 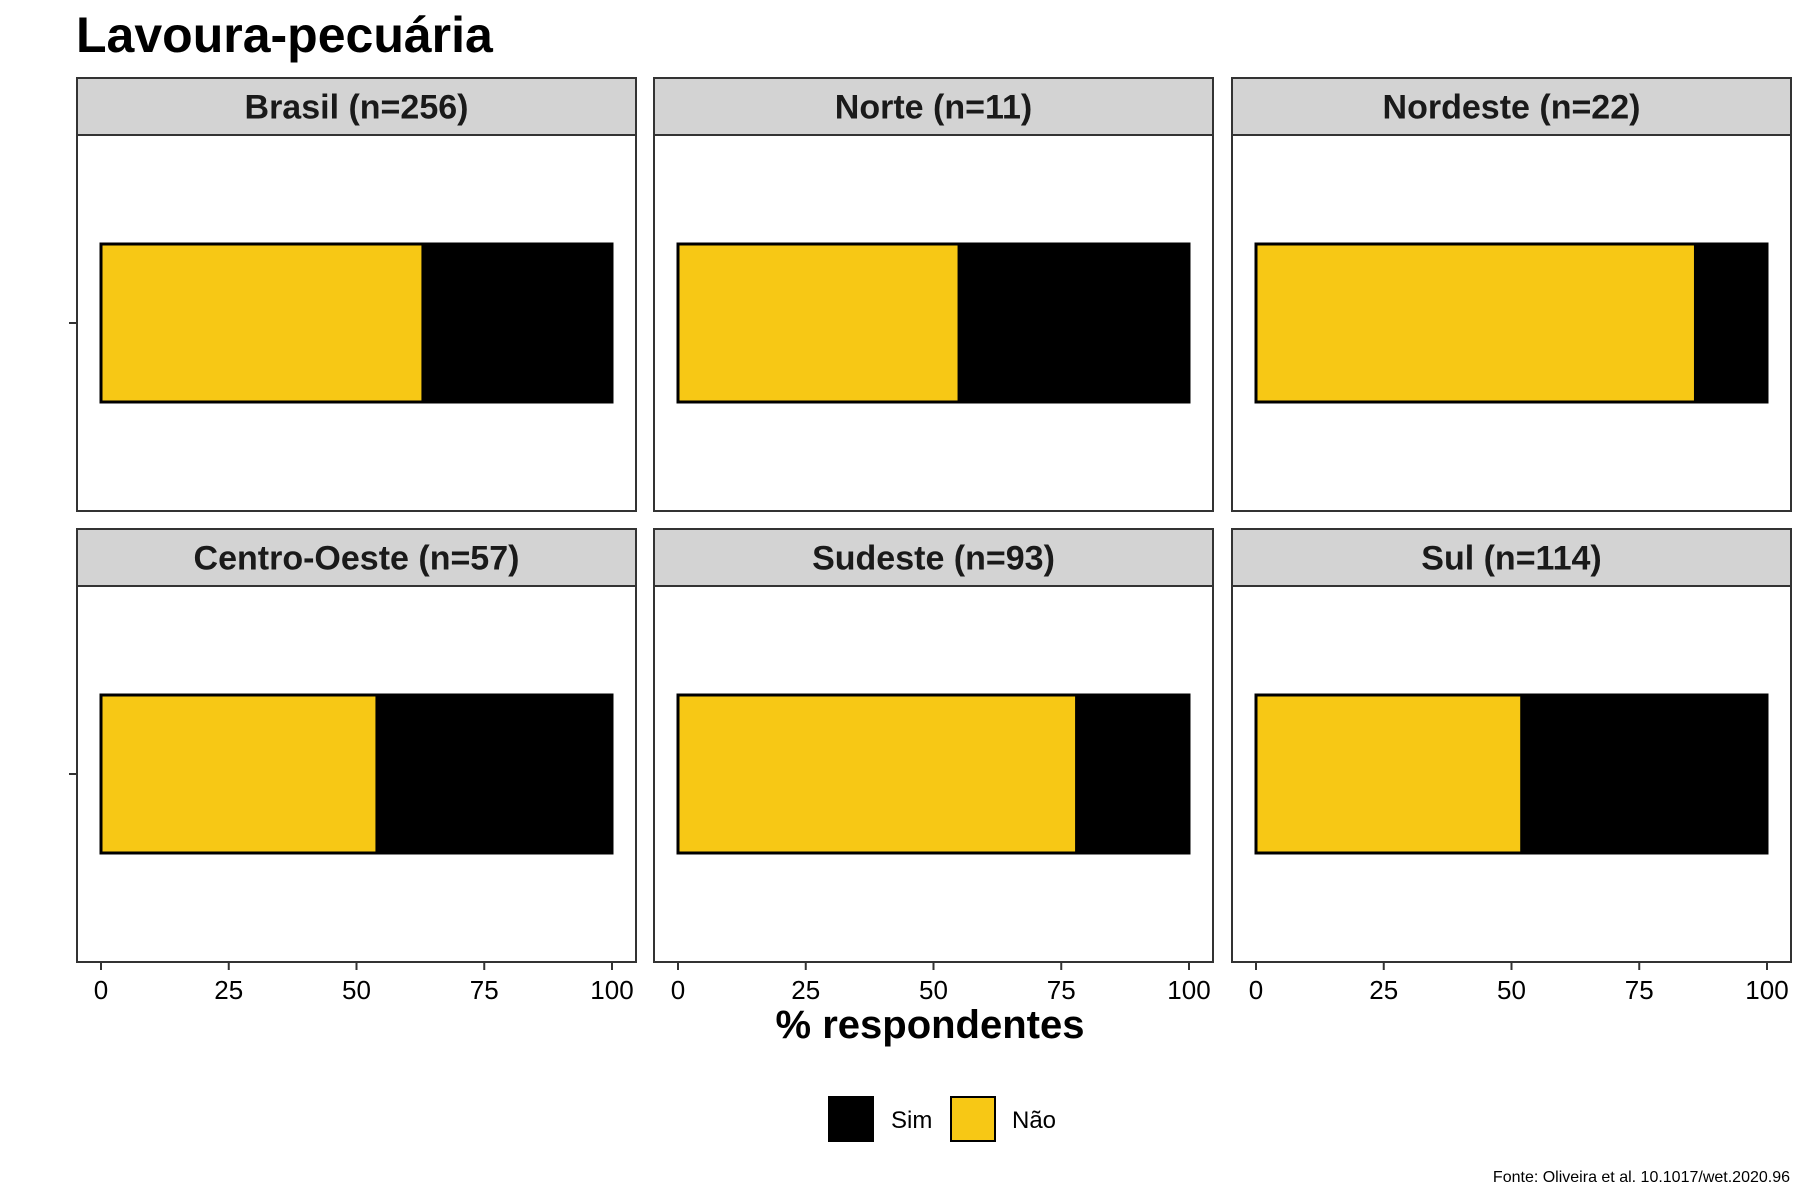 What do you see at coordinates (933, 559) in the screenshot?
I see `facet-label: Sudeste (n=93)` at bounding box center [933, 559].